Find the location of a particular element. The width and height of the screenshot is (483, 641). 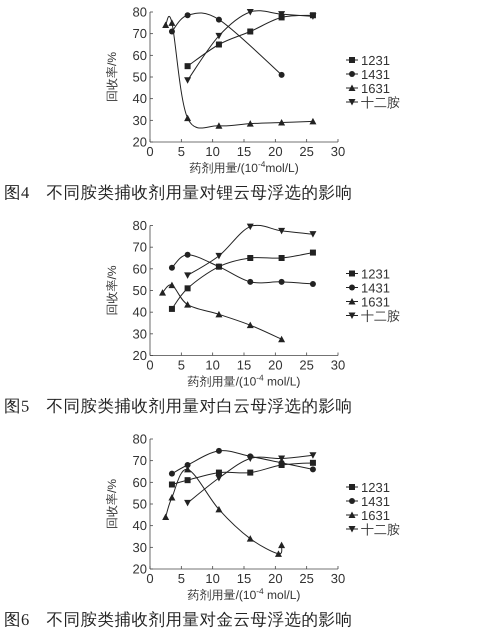

y-tick-label: 60 is located at coordinates (139, 482).